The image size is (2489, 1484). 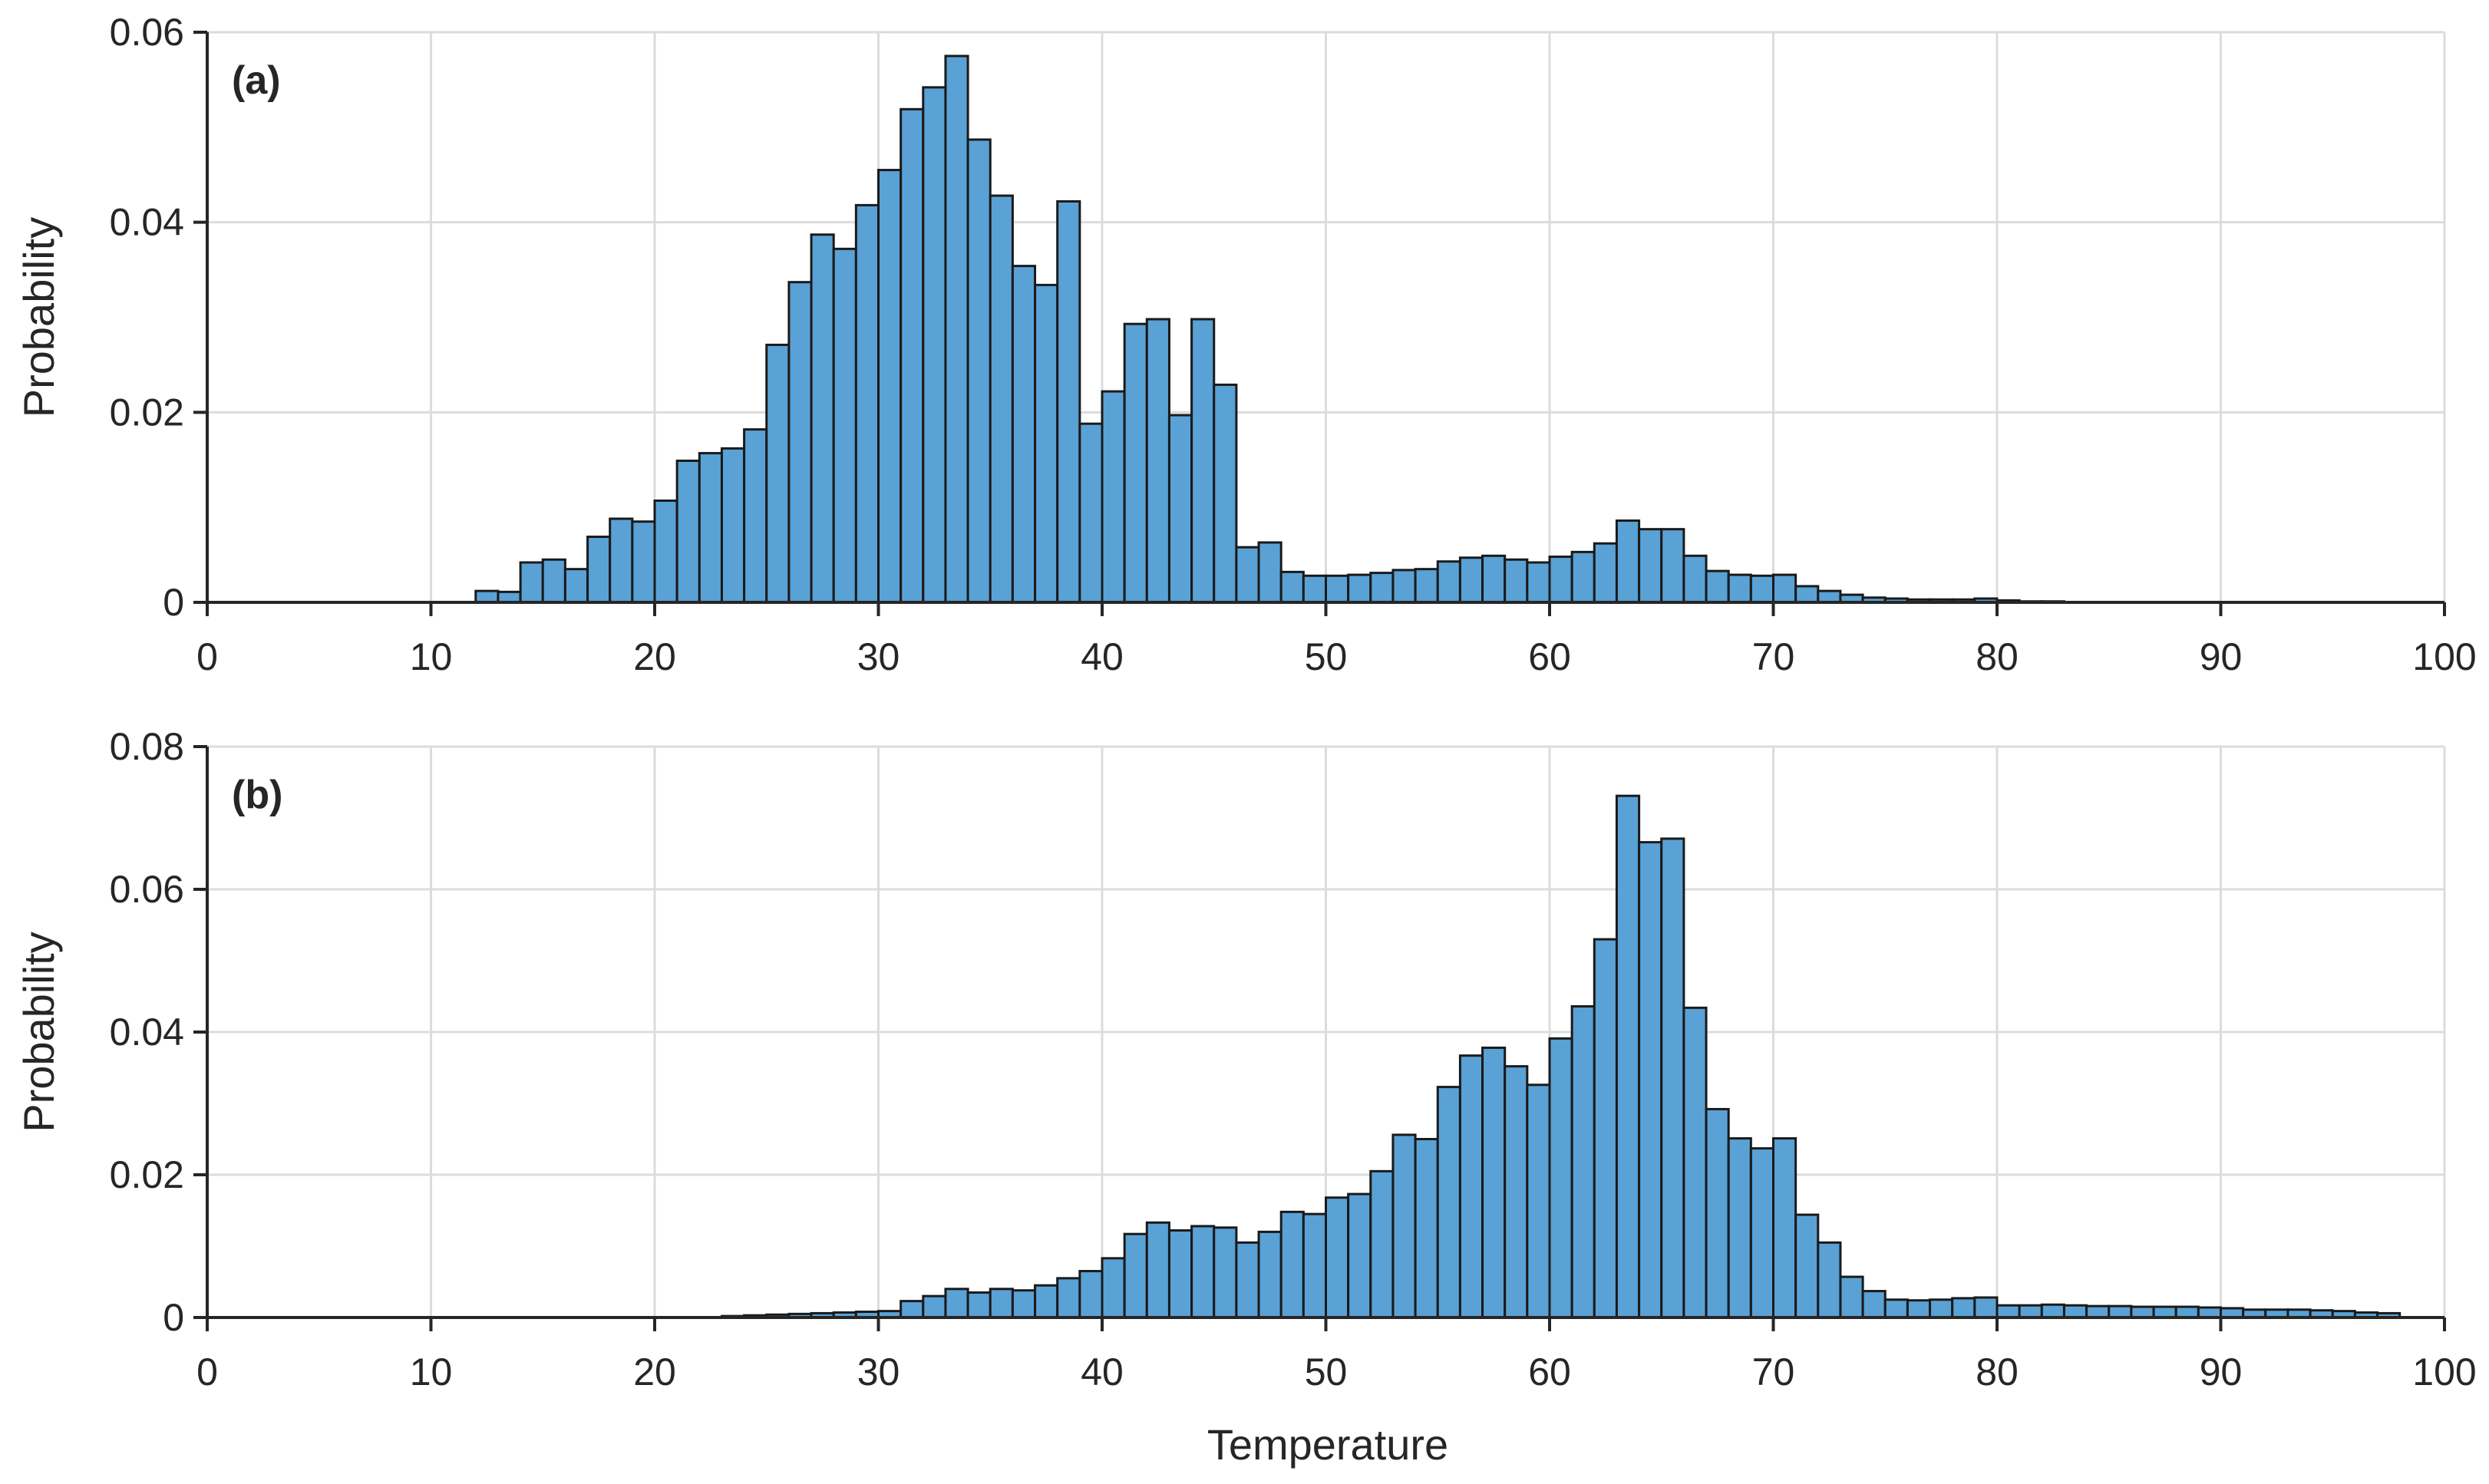 I want to click on y-tick-label: 0.02, so click(x=147, y=1174).